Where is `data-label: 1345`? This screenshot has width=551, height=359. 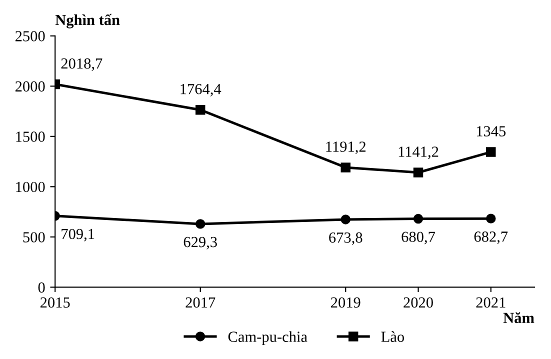 data-label: 1345 is located at coordinates (491, 131).